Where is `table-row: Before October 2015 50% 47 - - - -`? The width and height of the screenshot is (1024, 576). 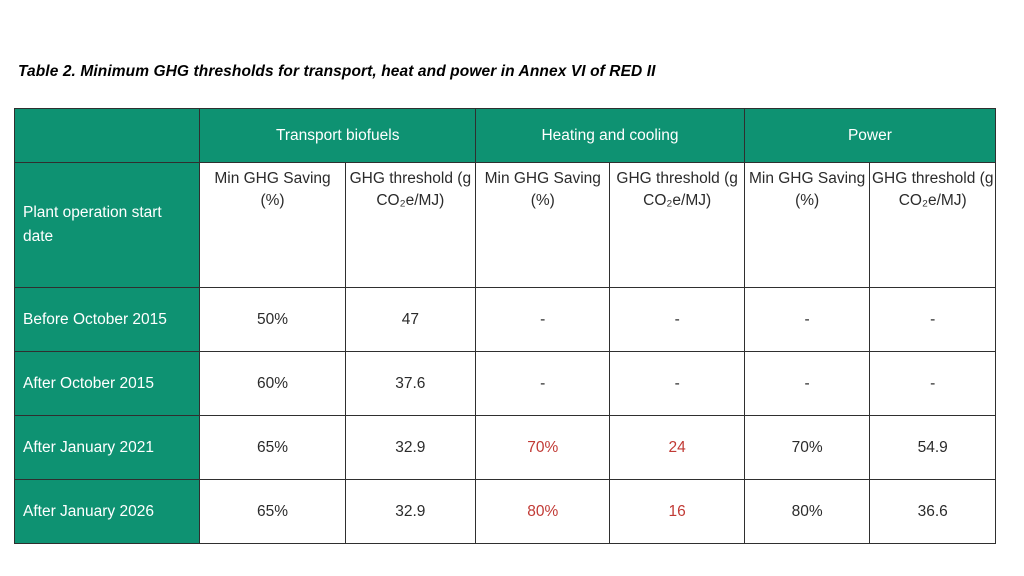 table-row: Before October 2015 50% 47 - - - - is located at coordinates (504, 319).